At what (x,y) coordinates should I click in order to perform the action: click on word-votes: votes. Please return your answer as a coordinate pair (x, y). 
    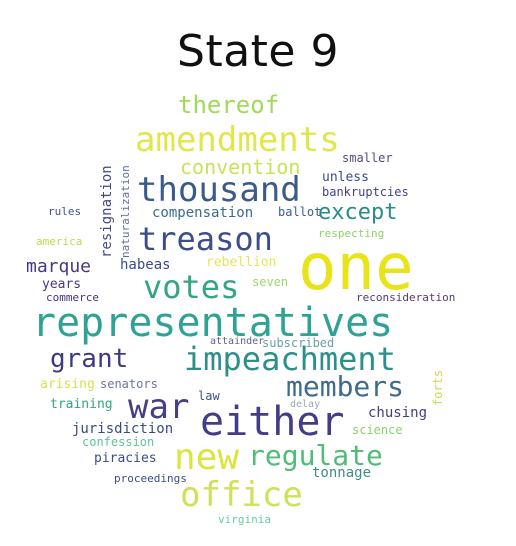
    Looking at the image, I should click on (191, 287).